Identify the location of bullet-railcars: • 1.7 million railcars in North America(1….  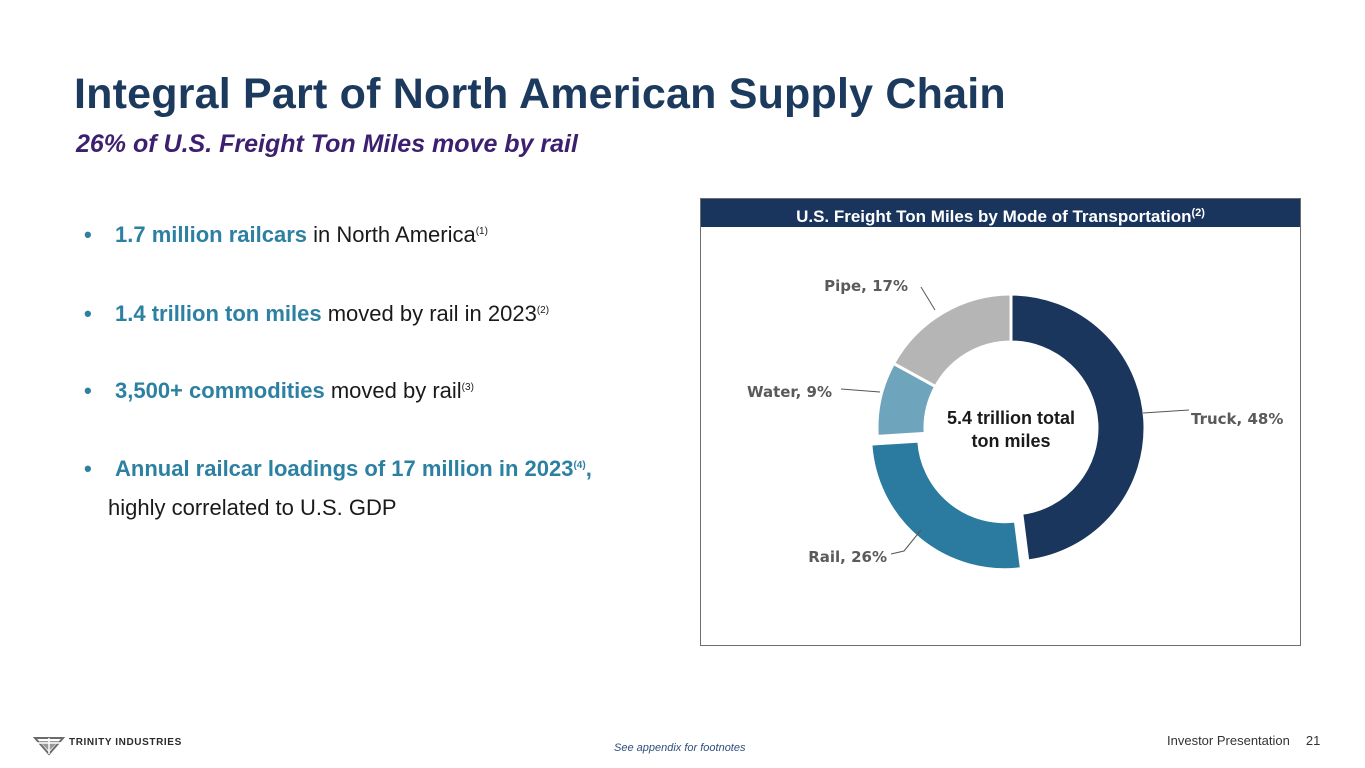
(286, 235).